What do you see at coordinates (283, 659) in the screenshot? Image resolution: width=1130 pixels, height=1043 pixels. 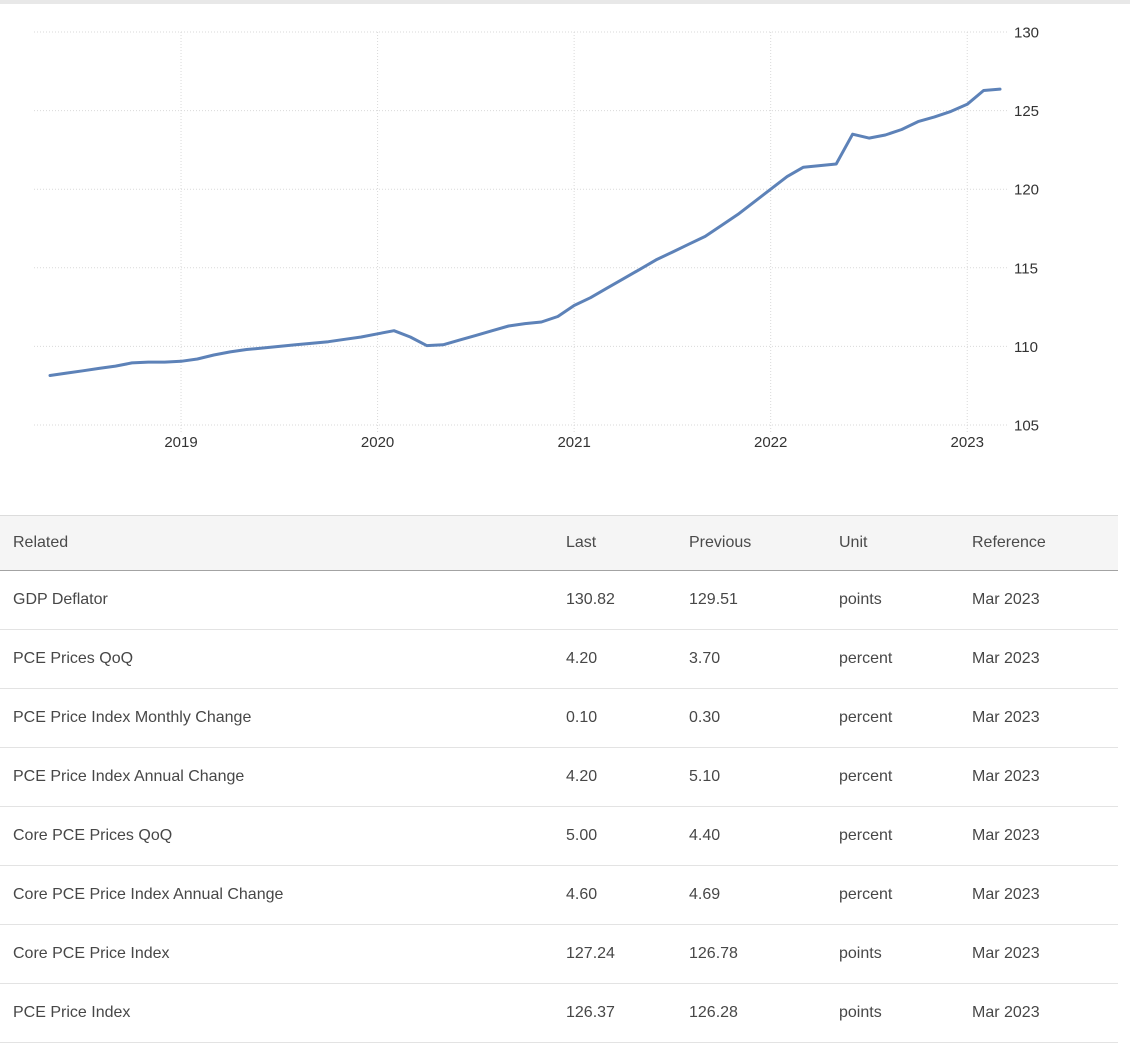 I see `indicator-link: PCE Prices QoQ` at bounding box center [283, 659].